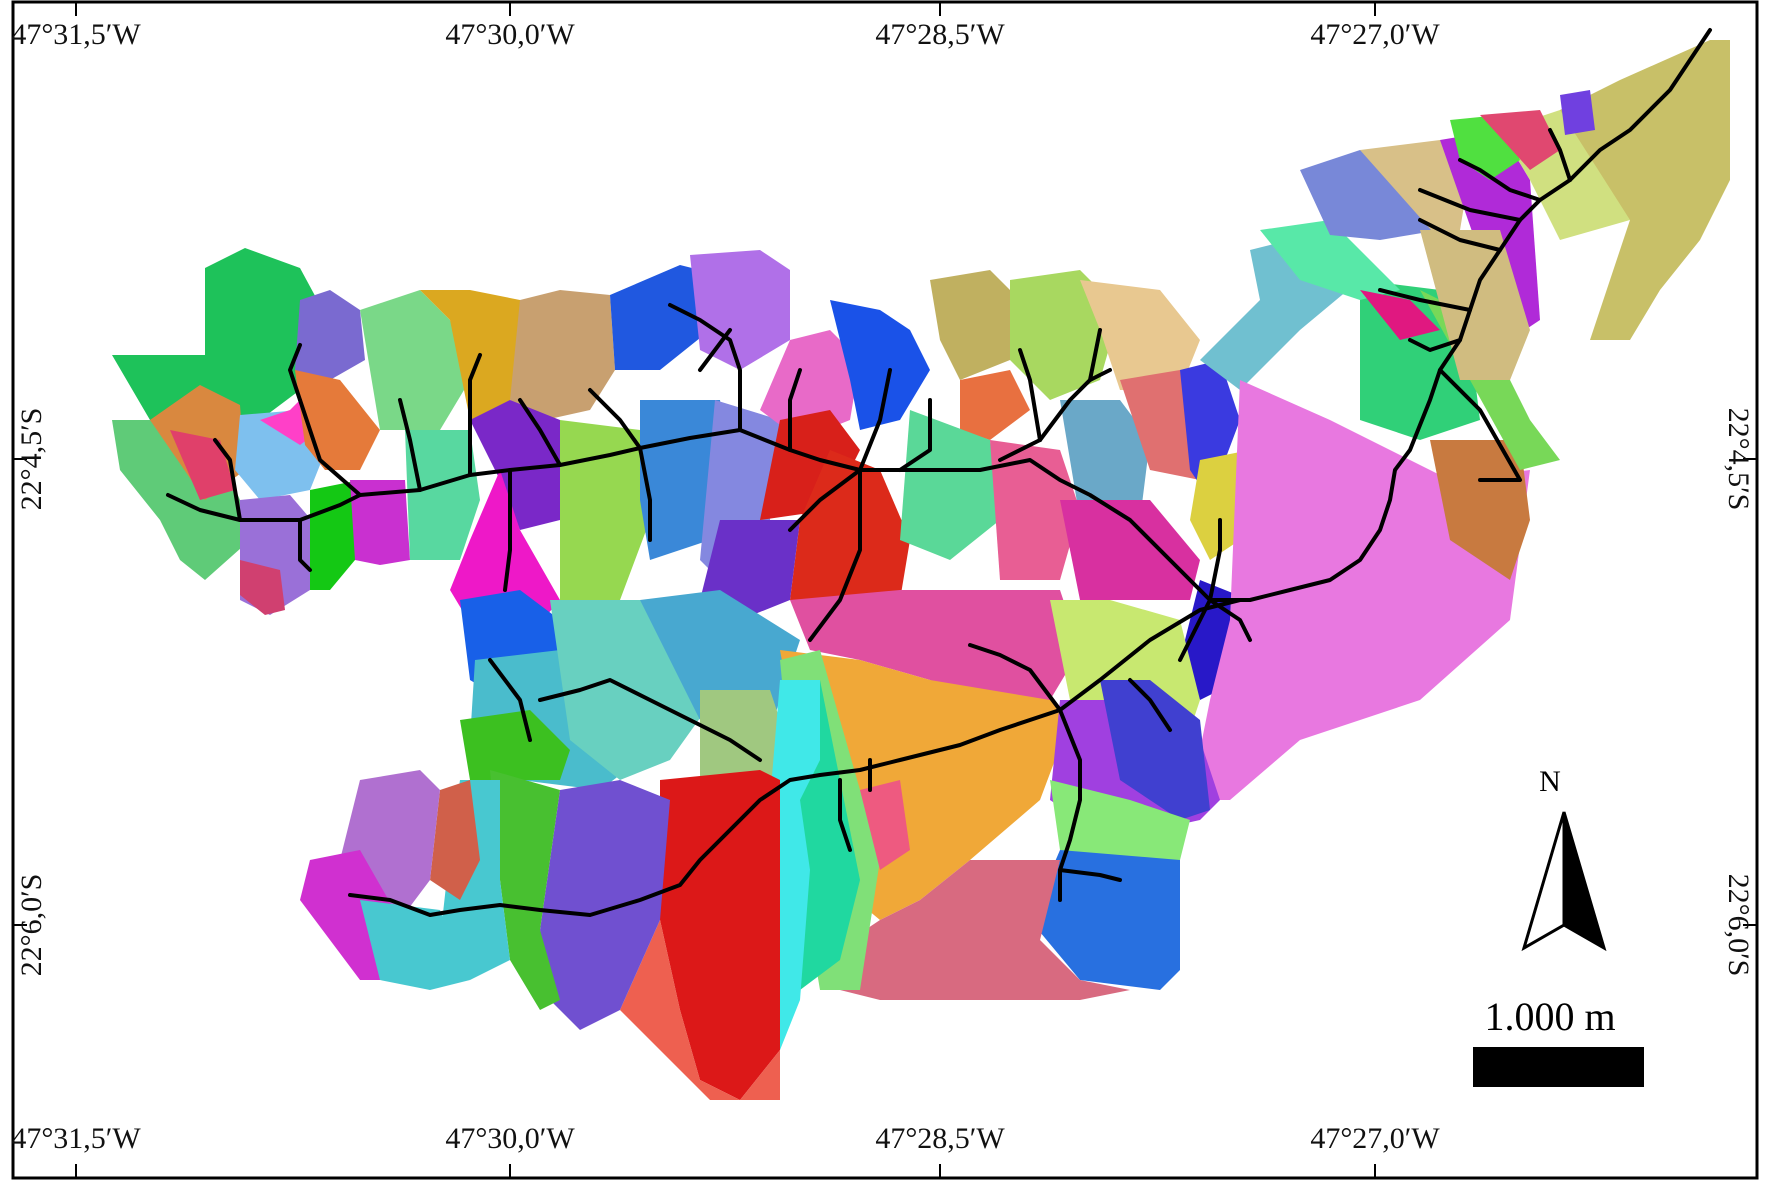  Describe the element at coordinates (1564, 881) in the screenshot. I see `north-arrow-icon` at that location.